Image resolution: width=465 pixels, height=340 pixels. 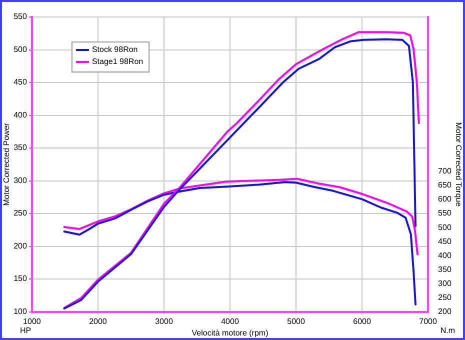 What do you see at coordinates (21, 245) in the screenshot?
I see `y-tick-label: 200` at bounding box center [21, 245].